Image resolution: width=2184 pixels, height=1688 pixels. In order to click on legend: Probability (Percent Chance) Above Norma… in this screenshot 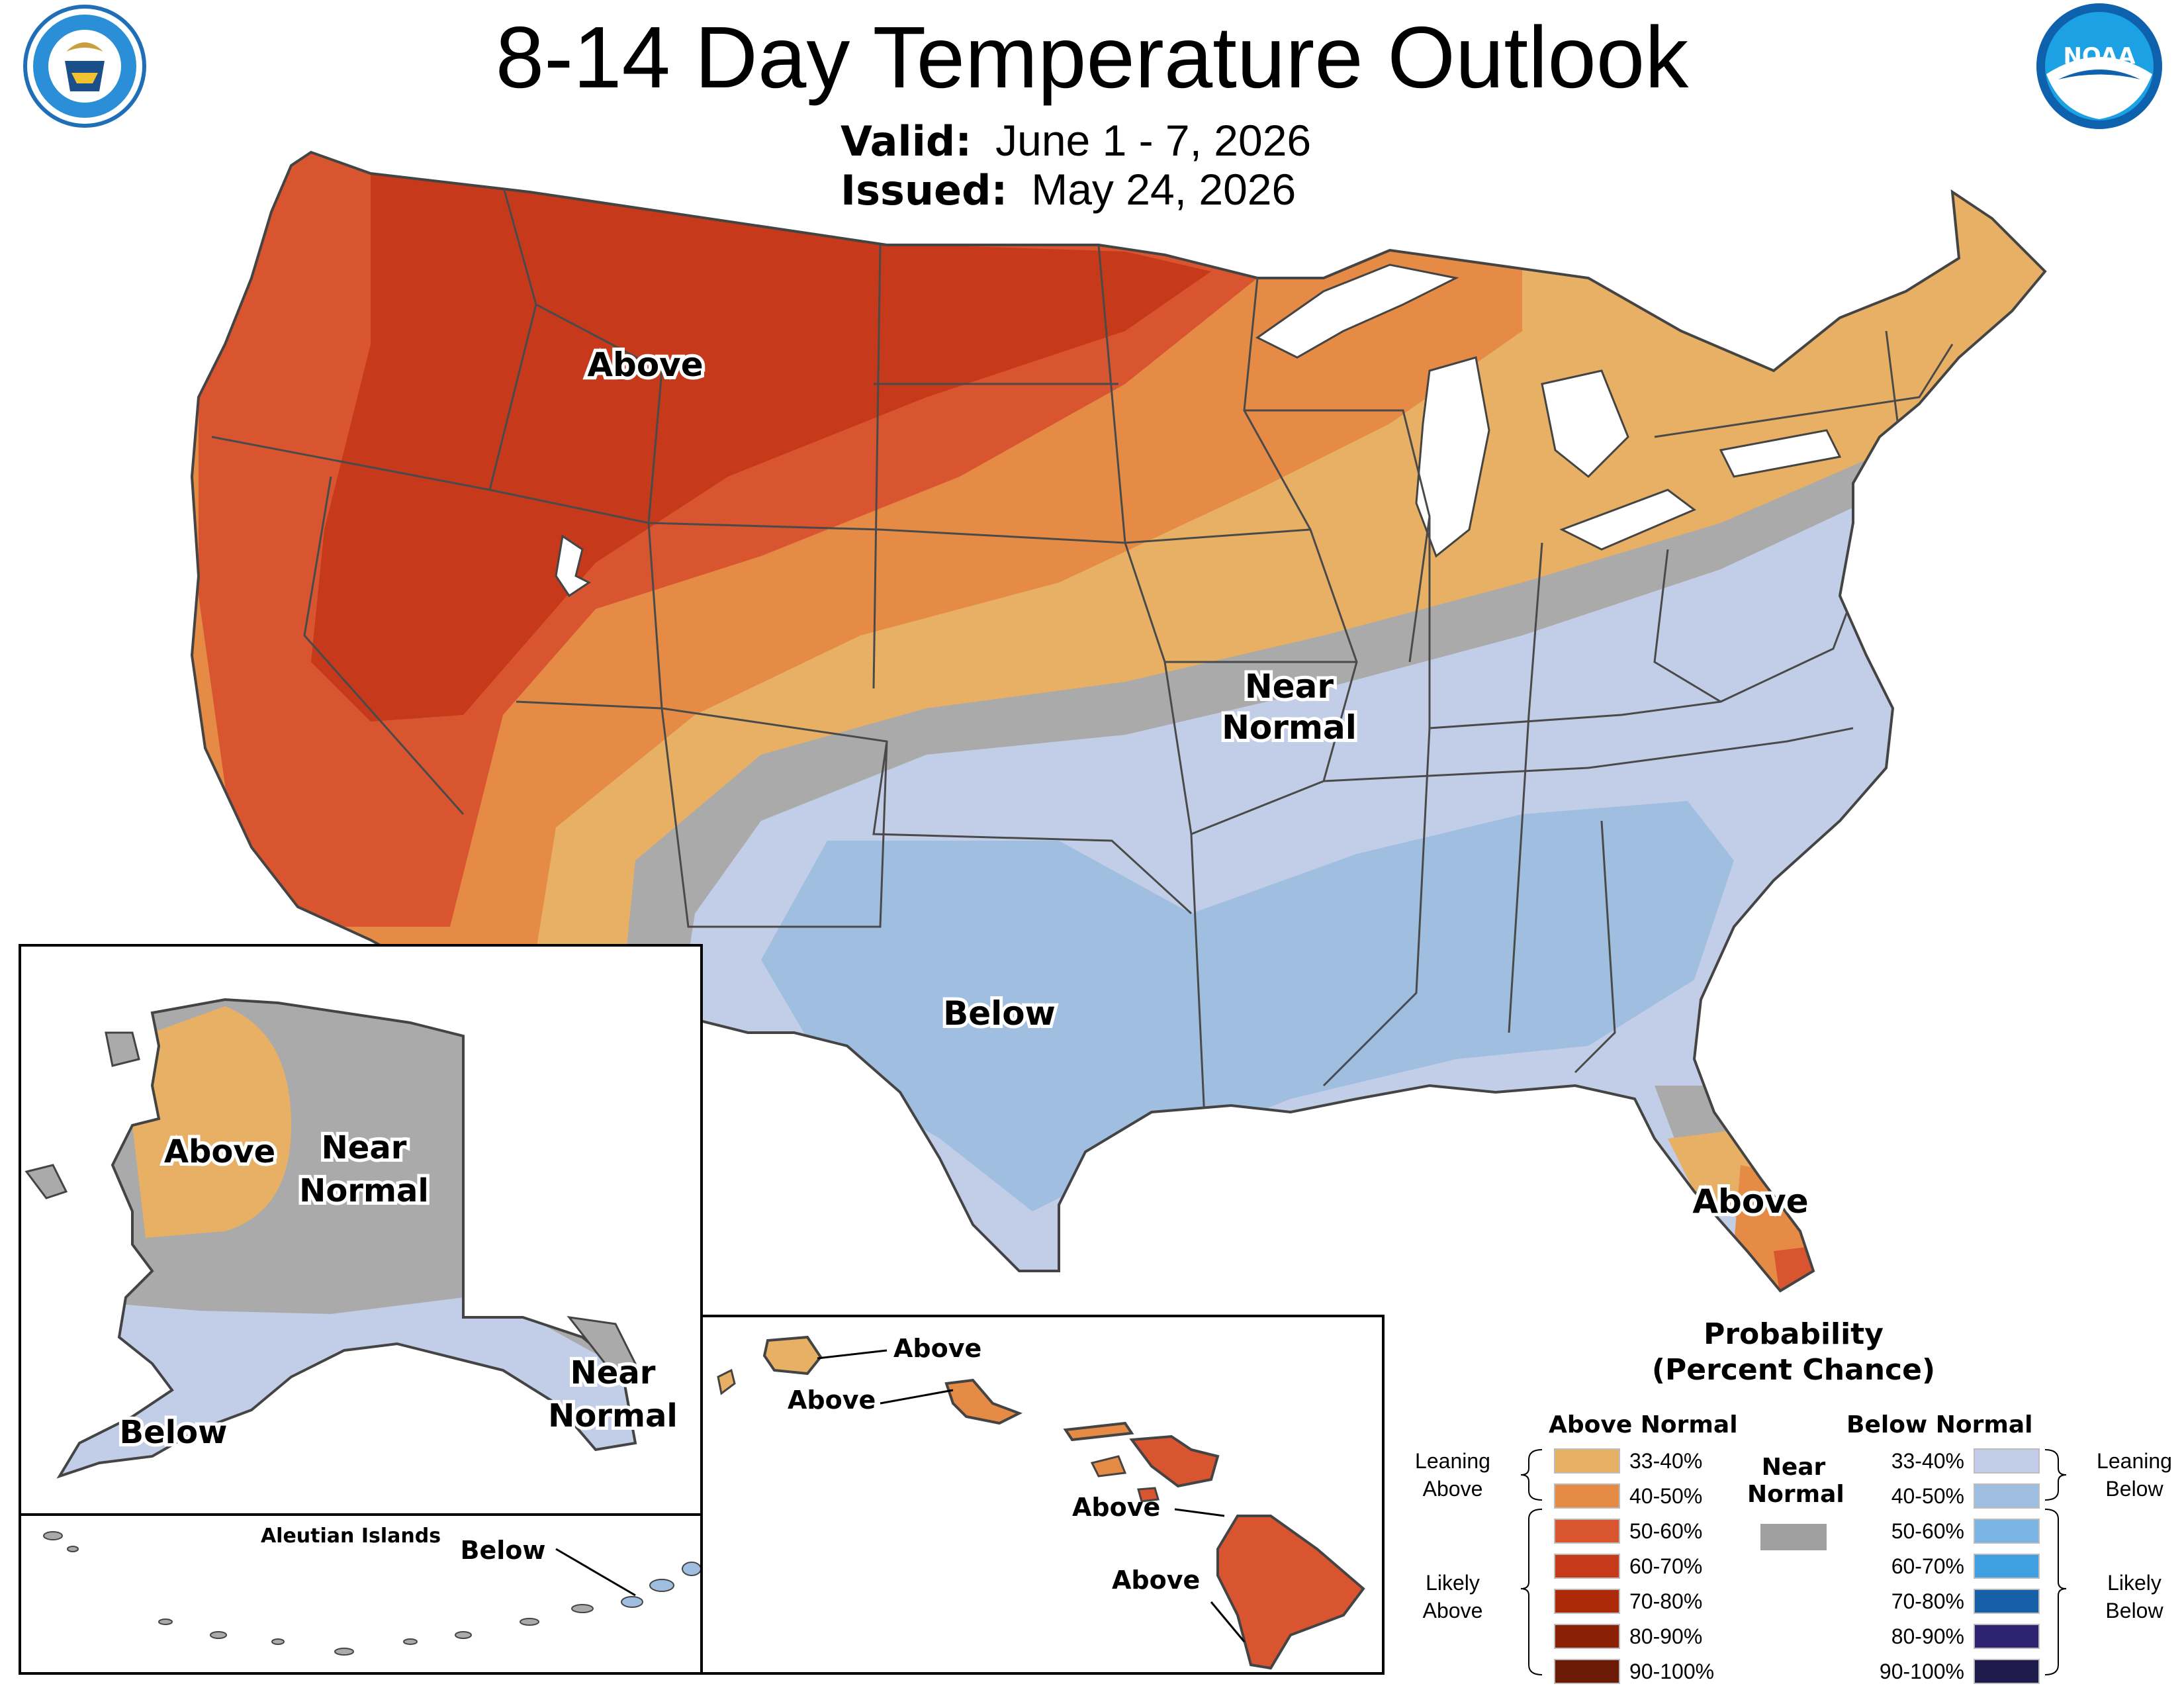, I will do `click(1794, 1502)`.